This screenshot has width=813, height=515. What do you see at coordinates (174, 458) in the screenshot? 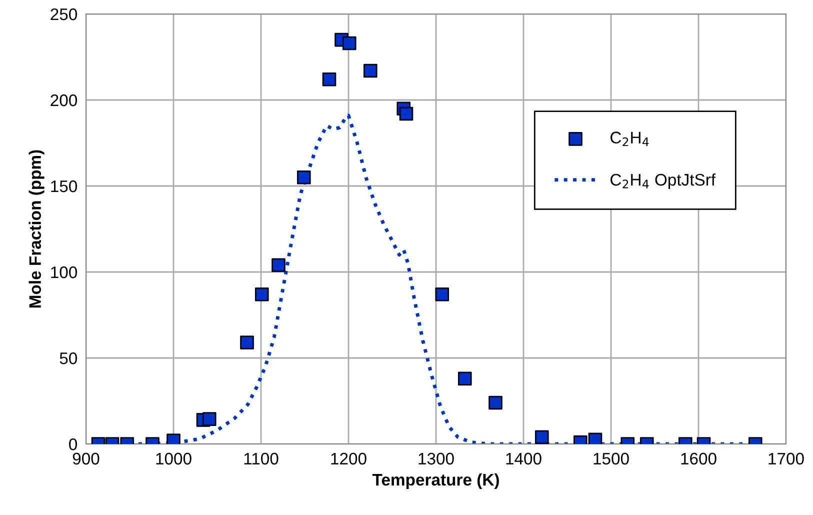
I see `x-tick-label: 1000` at bounding box center [174, 458].